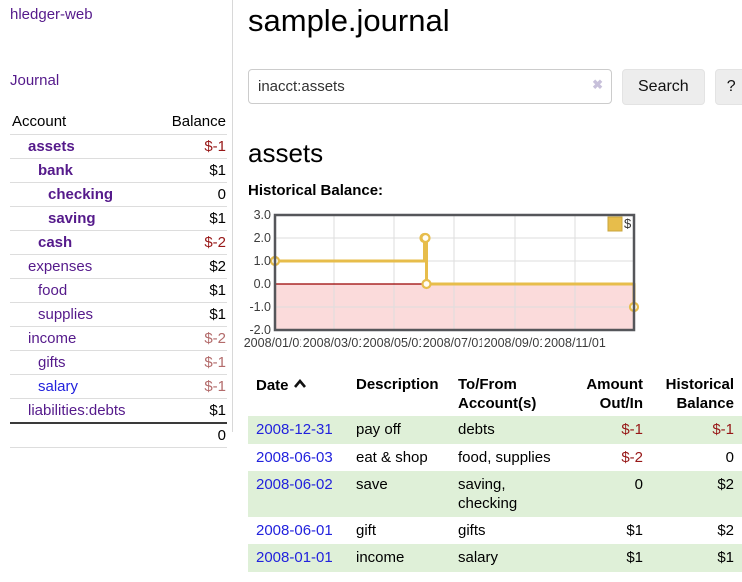 This screenshot has width=742, height=582. I want to click on accounts-total-spacer, so click(83, 434).